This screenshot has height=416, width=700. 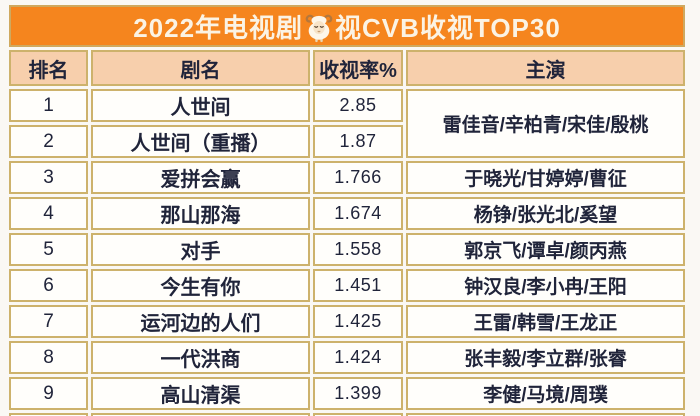 I want to click on table-row: 8 一代洪商 1.424 张丰毅/李立群/张睿, so click(x=347, y=357).